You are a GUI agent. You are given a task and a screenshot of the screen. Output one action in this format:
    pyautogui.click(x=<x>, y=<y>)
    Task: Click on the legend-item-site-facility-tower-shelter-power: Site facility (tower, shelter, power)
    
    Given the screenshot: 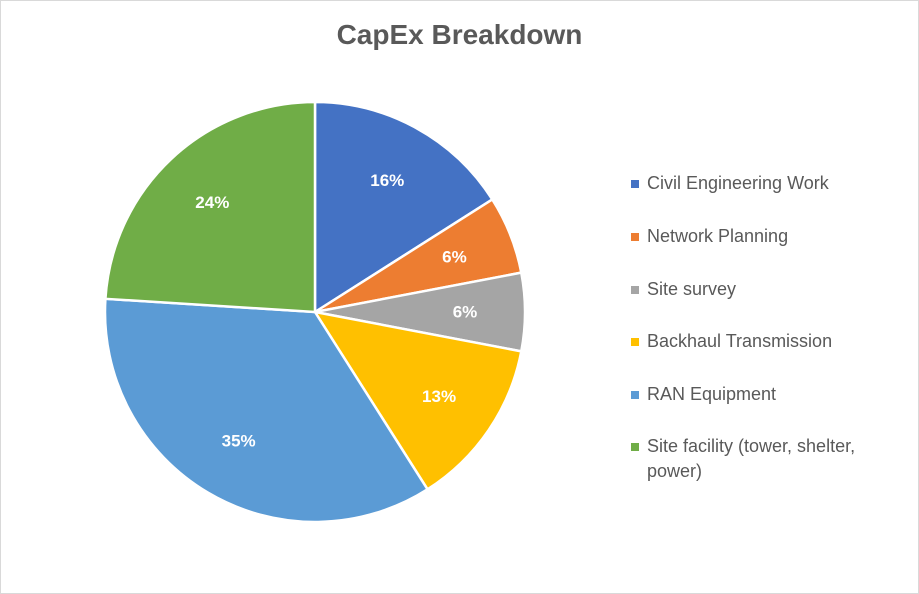 What is the action you would take?
    pyautogui.click(x=761, y=459)
    